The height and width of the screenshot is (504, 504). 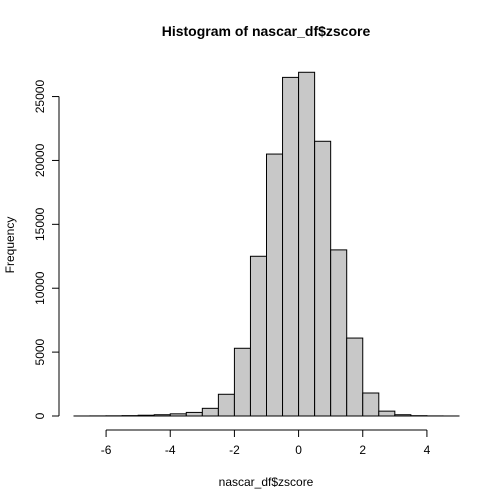 I want to click on y-tick-label: 0, so click(x=40, y=415).